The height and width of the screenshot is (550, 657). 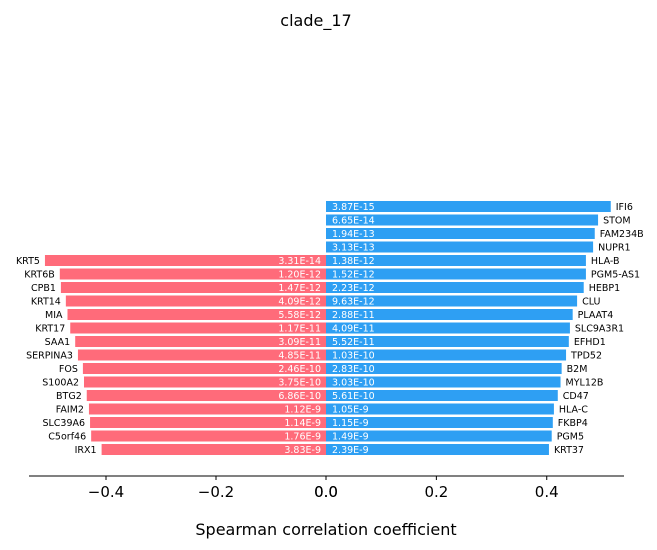 What do you see at coordinates (58, 342) in the screenshot?
I see `gene-label: SAA1` at bounding box center [58, 342].